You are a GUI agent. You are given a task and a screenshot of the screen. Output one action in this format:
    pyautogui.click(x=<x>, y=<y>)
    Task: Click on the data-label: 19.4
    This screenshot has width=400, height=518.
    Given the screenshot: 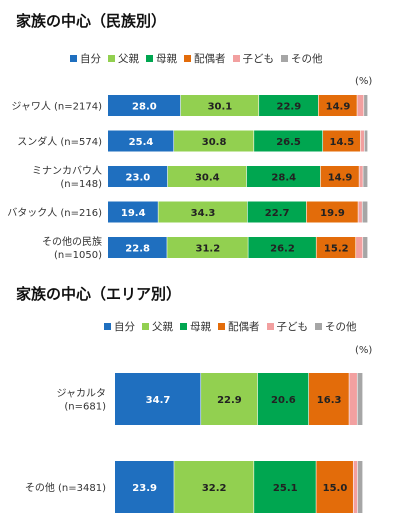 What is the action you would take?
    pyautogui.click(x=133, y=213)
    